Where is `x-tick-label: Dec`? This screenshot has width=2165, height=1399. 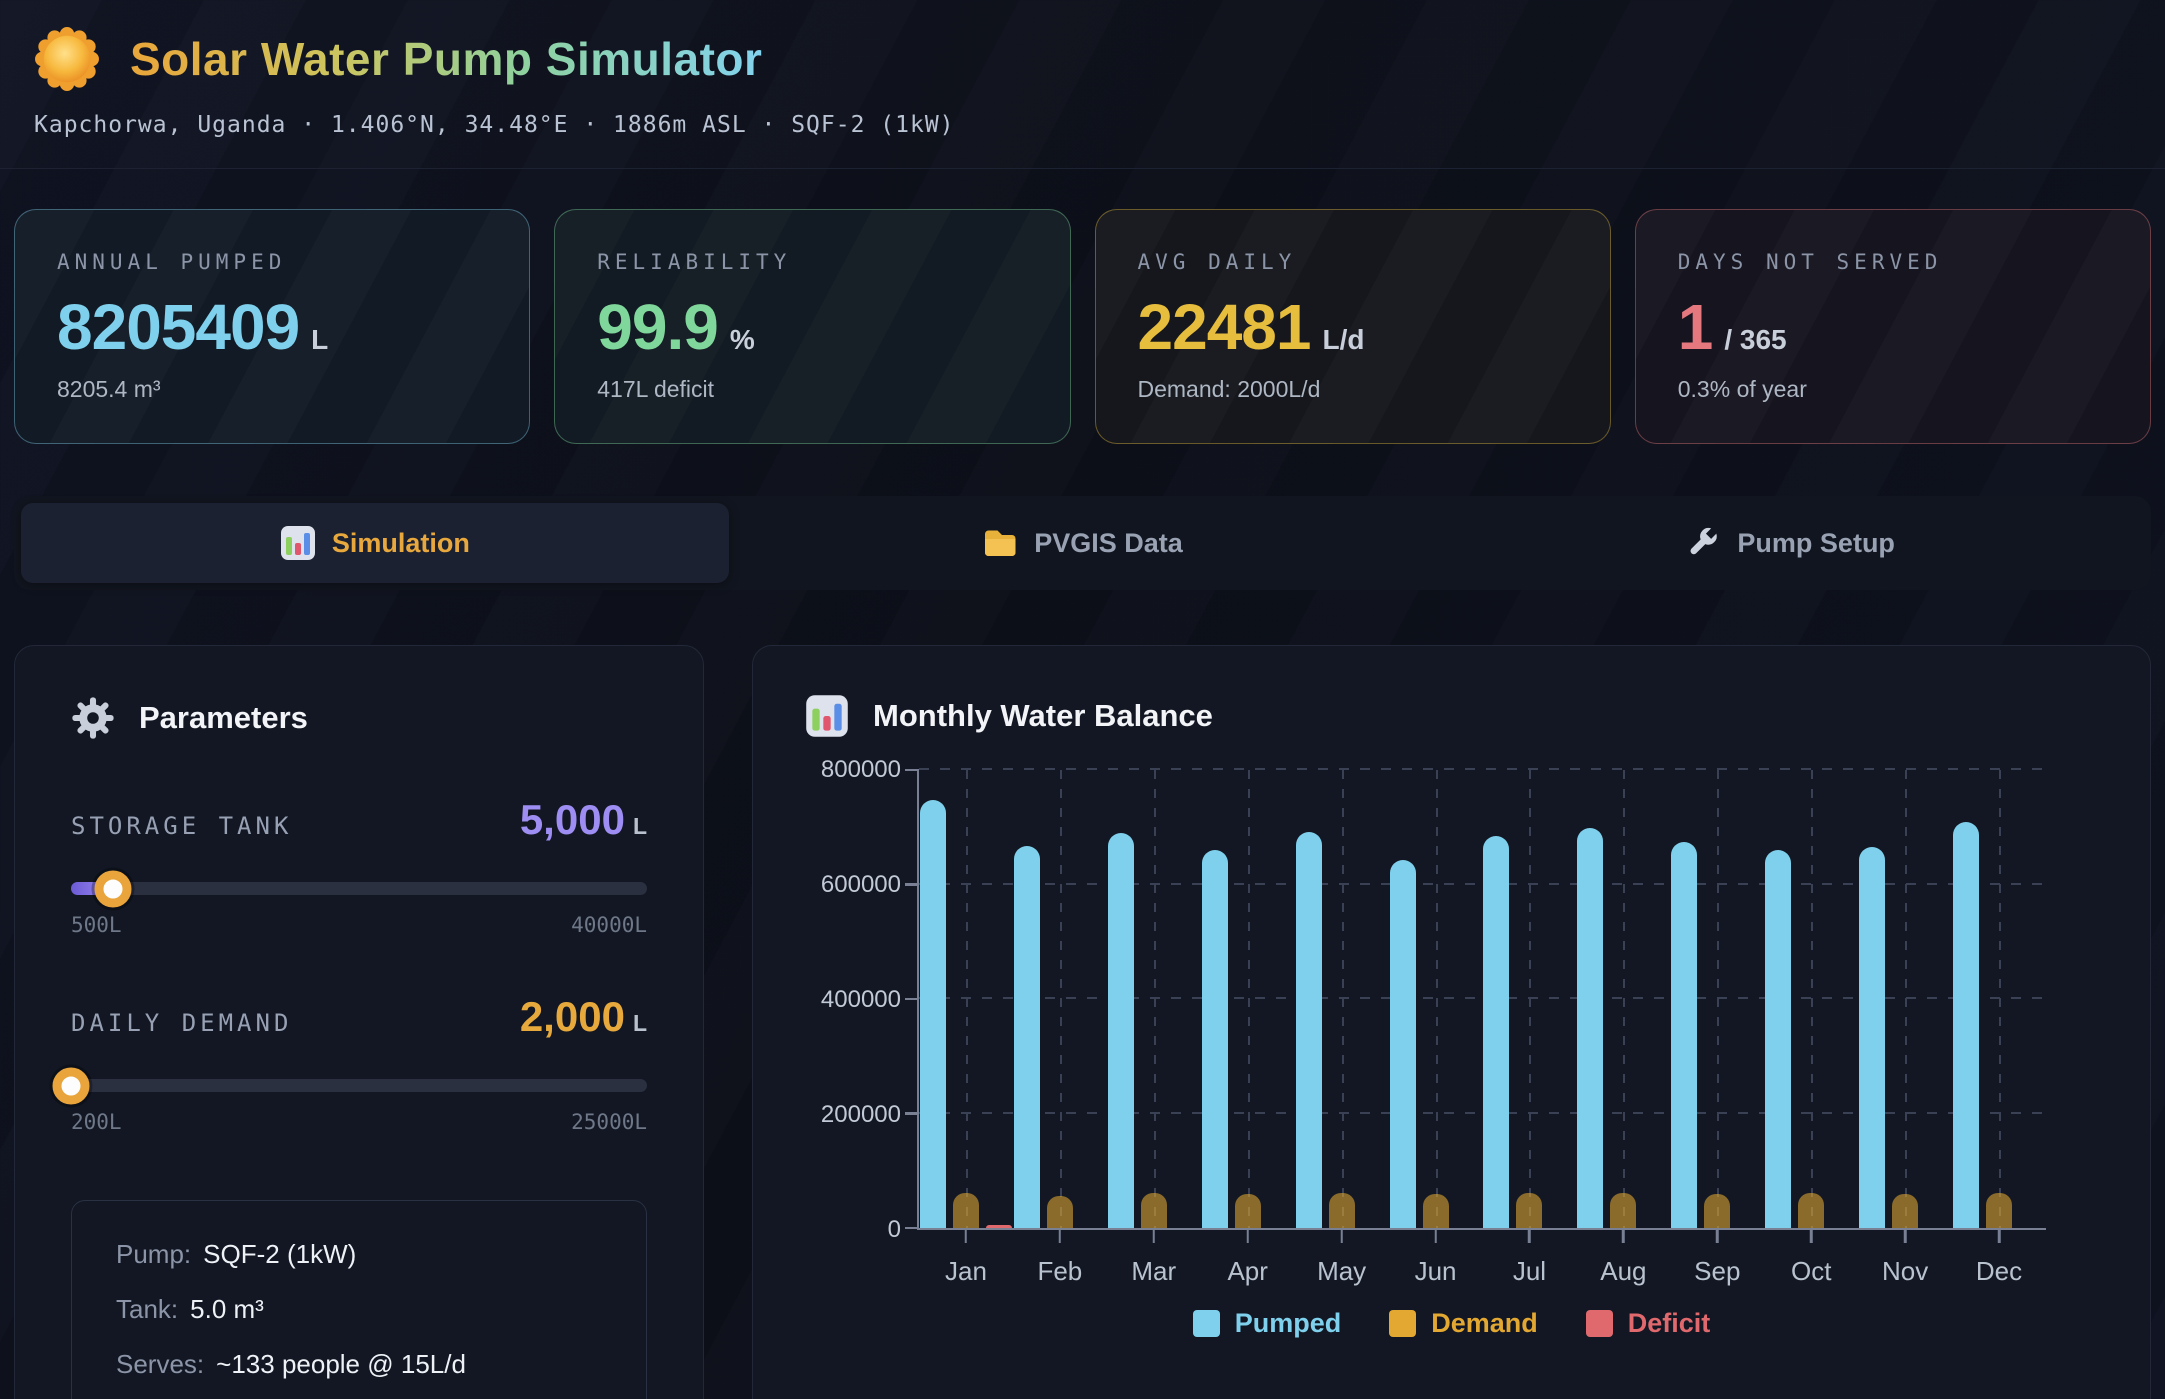 x-tick-label: Dec is located at coordinates (1999, 1271).